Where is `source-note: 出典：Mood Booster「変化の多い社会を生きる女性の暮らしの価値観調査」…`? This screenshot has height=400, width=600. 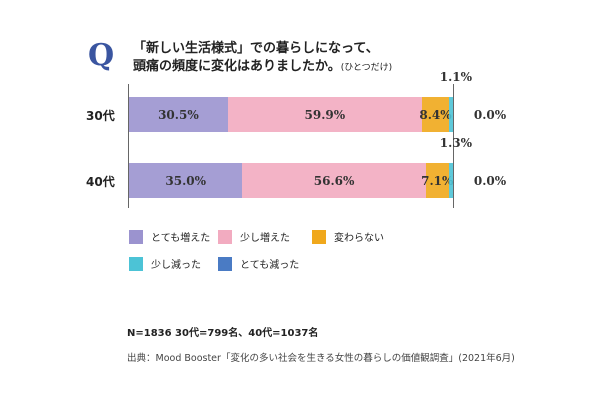
source-note: 出典：Mood Booster「変化の多い社会を生きる女性の暮らしの価値観調査」… is located at coordinates (321, 358).